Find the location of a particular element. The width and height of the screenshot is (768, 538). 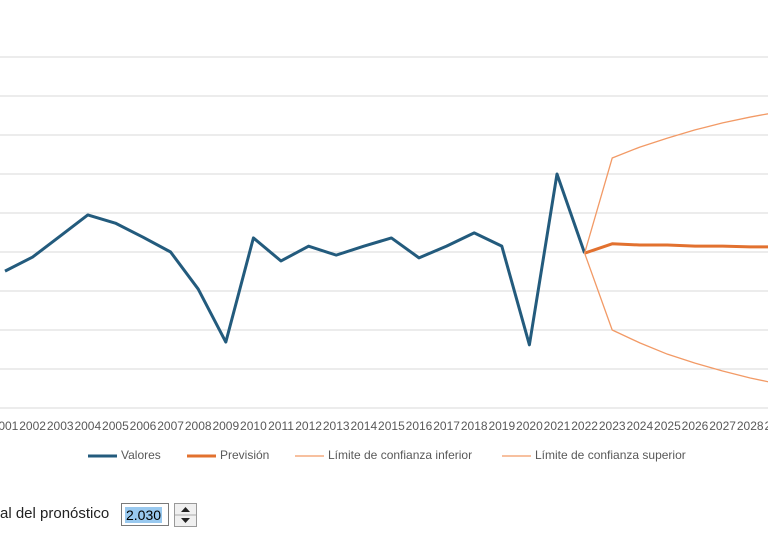

x-tick-label: 2004 is located at coordinates (87, 426).